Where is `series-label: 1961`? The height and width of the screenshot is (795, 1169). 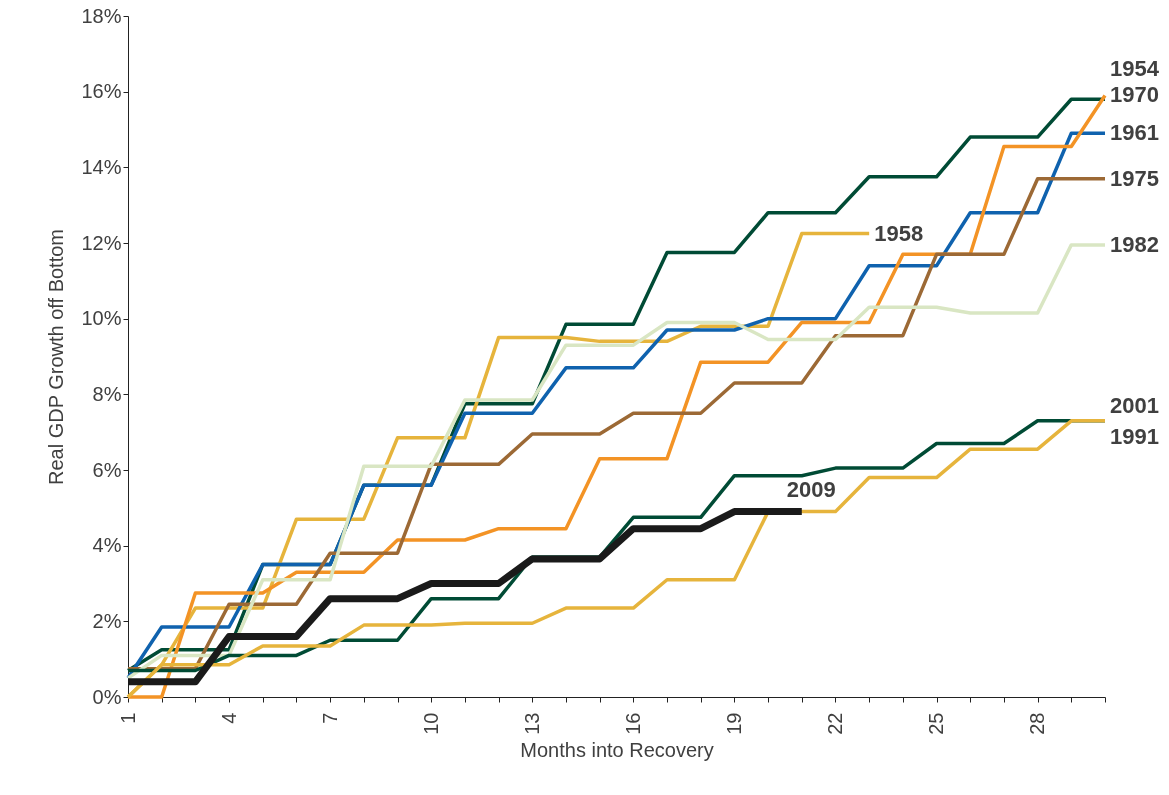
series-label: 1961 is located at coordinates (1134, 133).